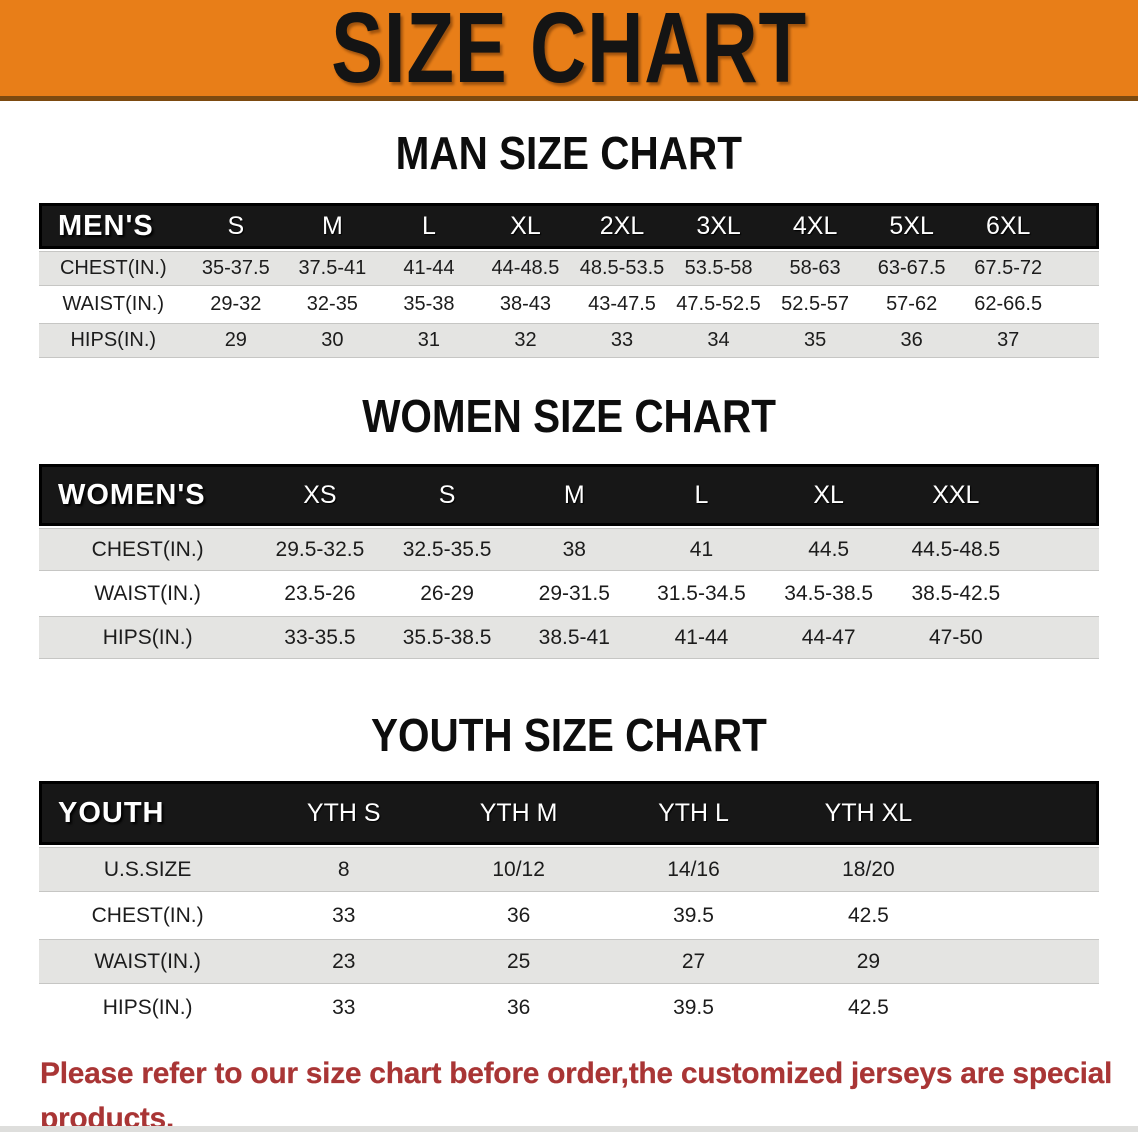  What do you see at coordinates (525, 268) in the screenshot?
I see `size-value-cell: 44-48.5` at bounding box center [525, 268].